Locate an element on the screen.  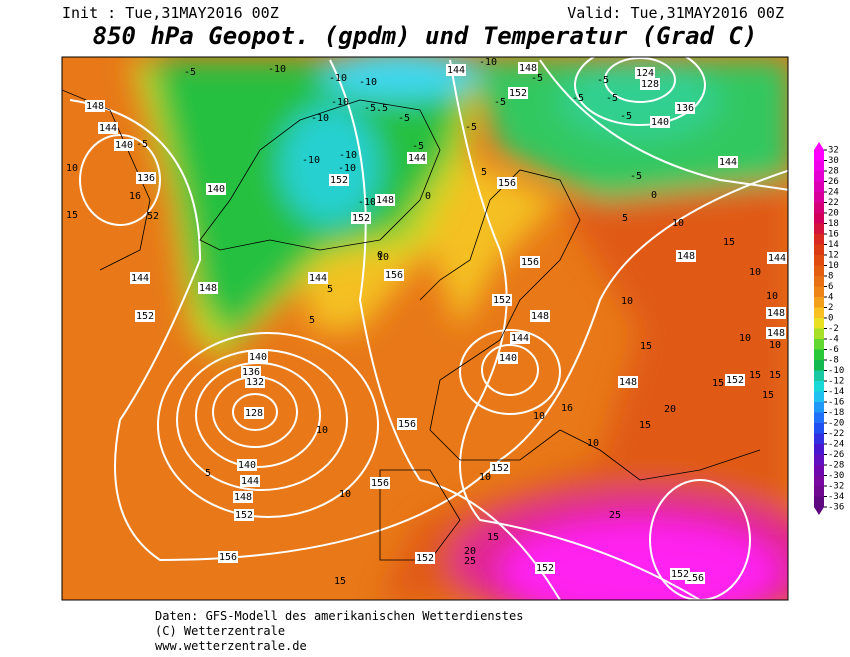
colorbar-label: -32 is located at coordinates (836, 487).